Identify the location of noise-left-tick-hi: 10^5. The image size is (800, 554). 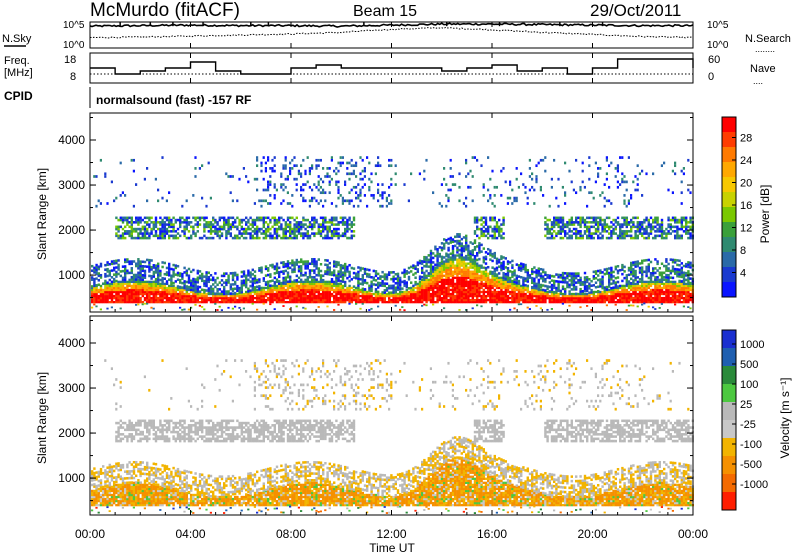
(74, 25).